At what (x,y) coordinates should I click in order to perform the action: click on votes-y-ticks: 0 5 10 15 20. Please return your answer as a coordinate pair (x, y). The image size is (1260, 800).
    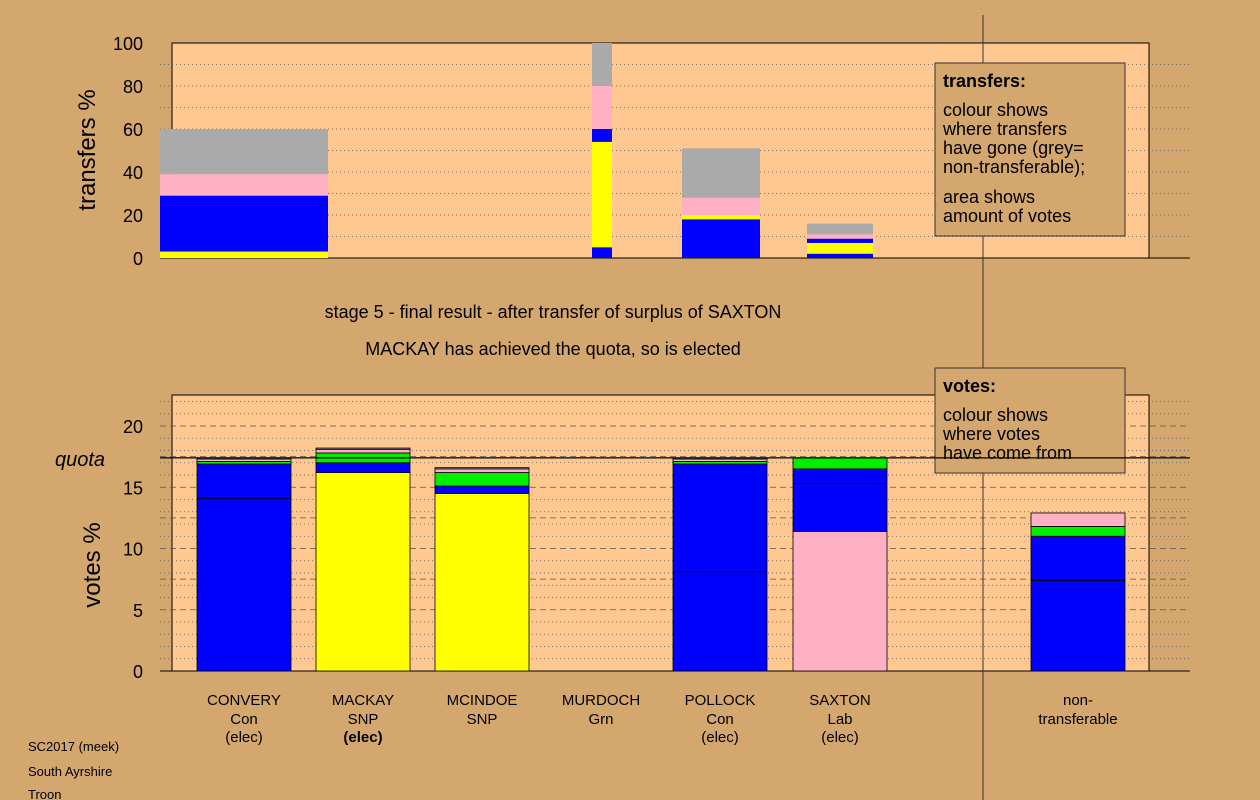
    Looking at the image, I should click on (133, 549).